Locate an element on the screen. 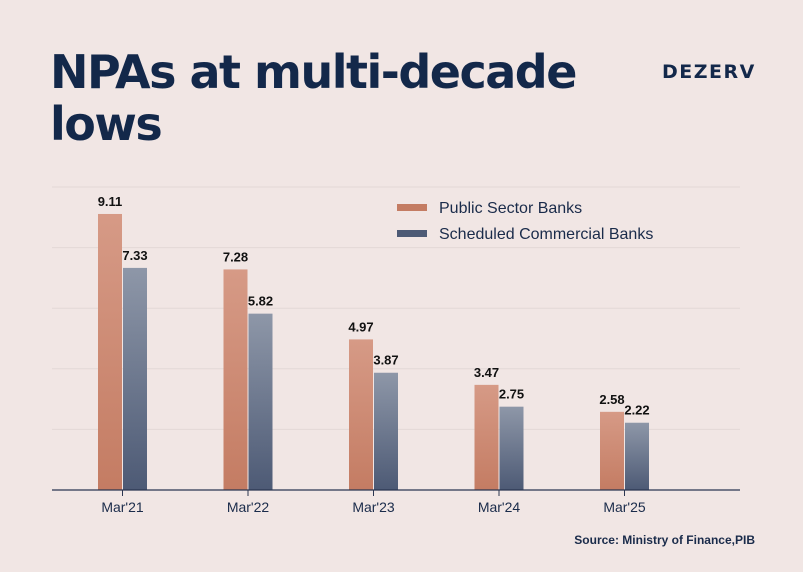 This screenshot has height=572, width=803. value-label: 5.82 is located at coordinates (260, 301).